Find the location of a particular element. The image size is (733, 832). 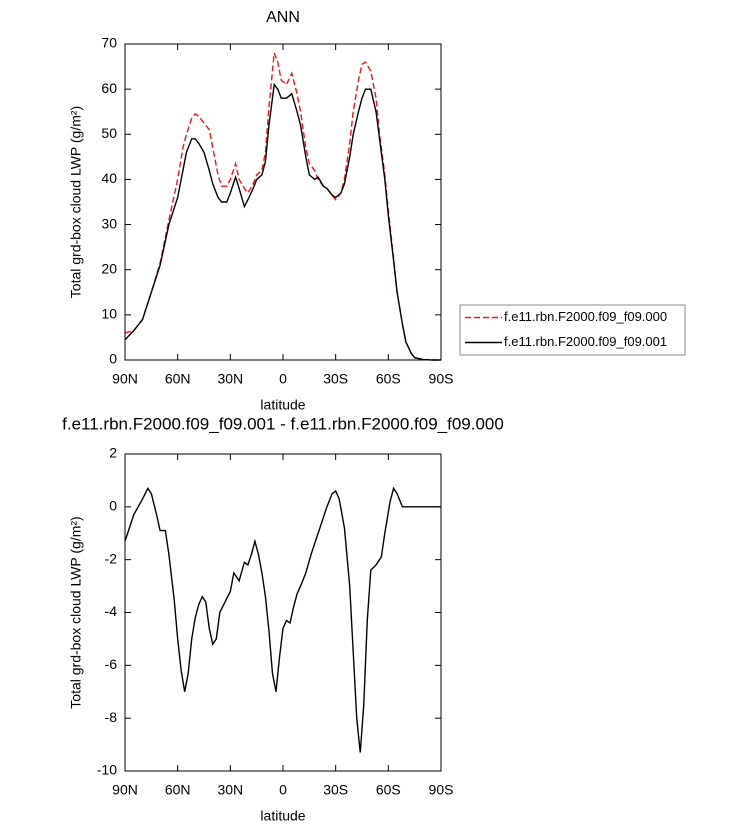

chart-title: ANN is located at coordinates (283, 17).